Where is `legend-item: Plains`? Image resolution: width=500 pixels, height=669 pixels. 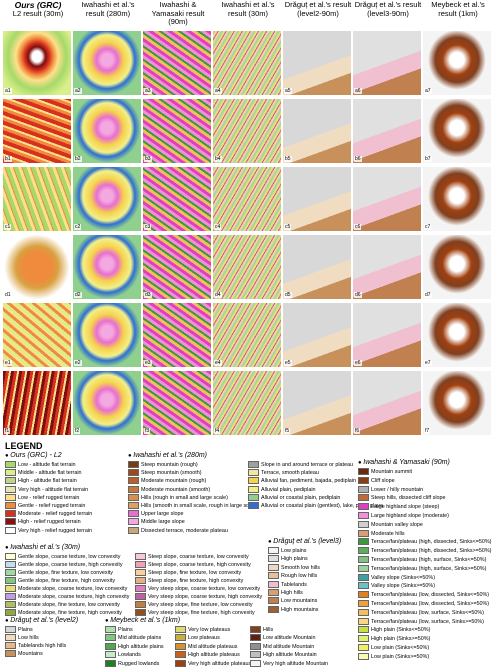
legend-item: Plains is located at coordinates (19, 630).